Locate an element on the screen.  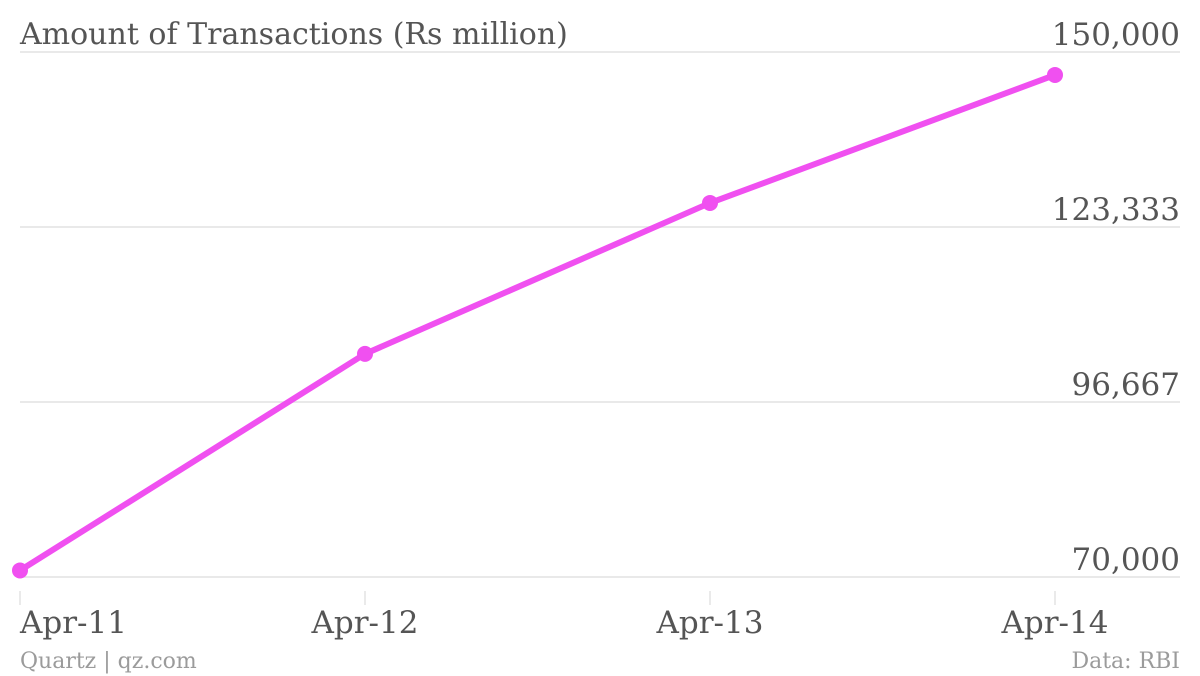
x-tick-label: Apr-11 is located at coordinates (73, 623).